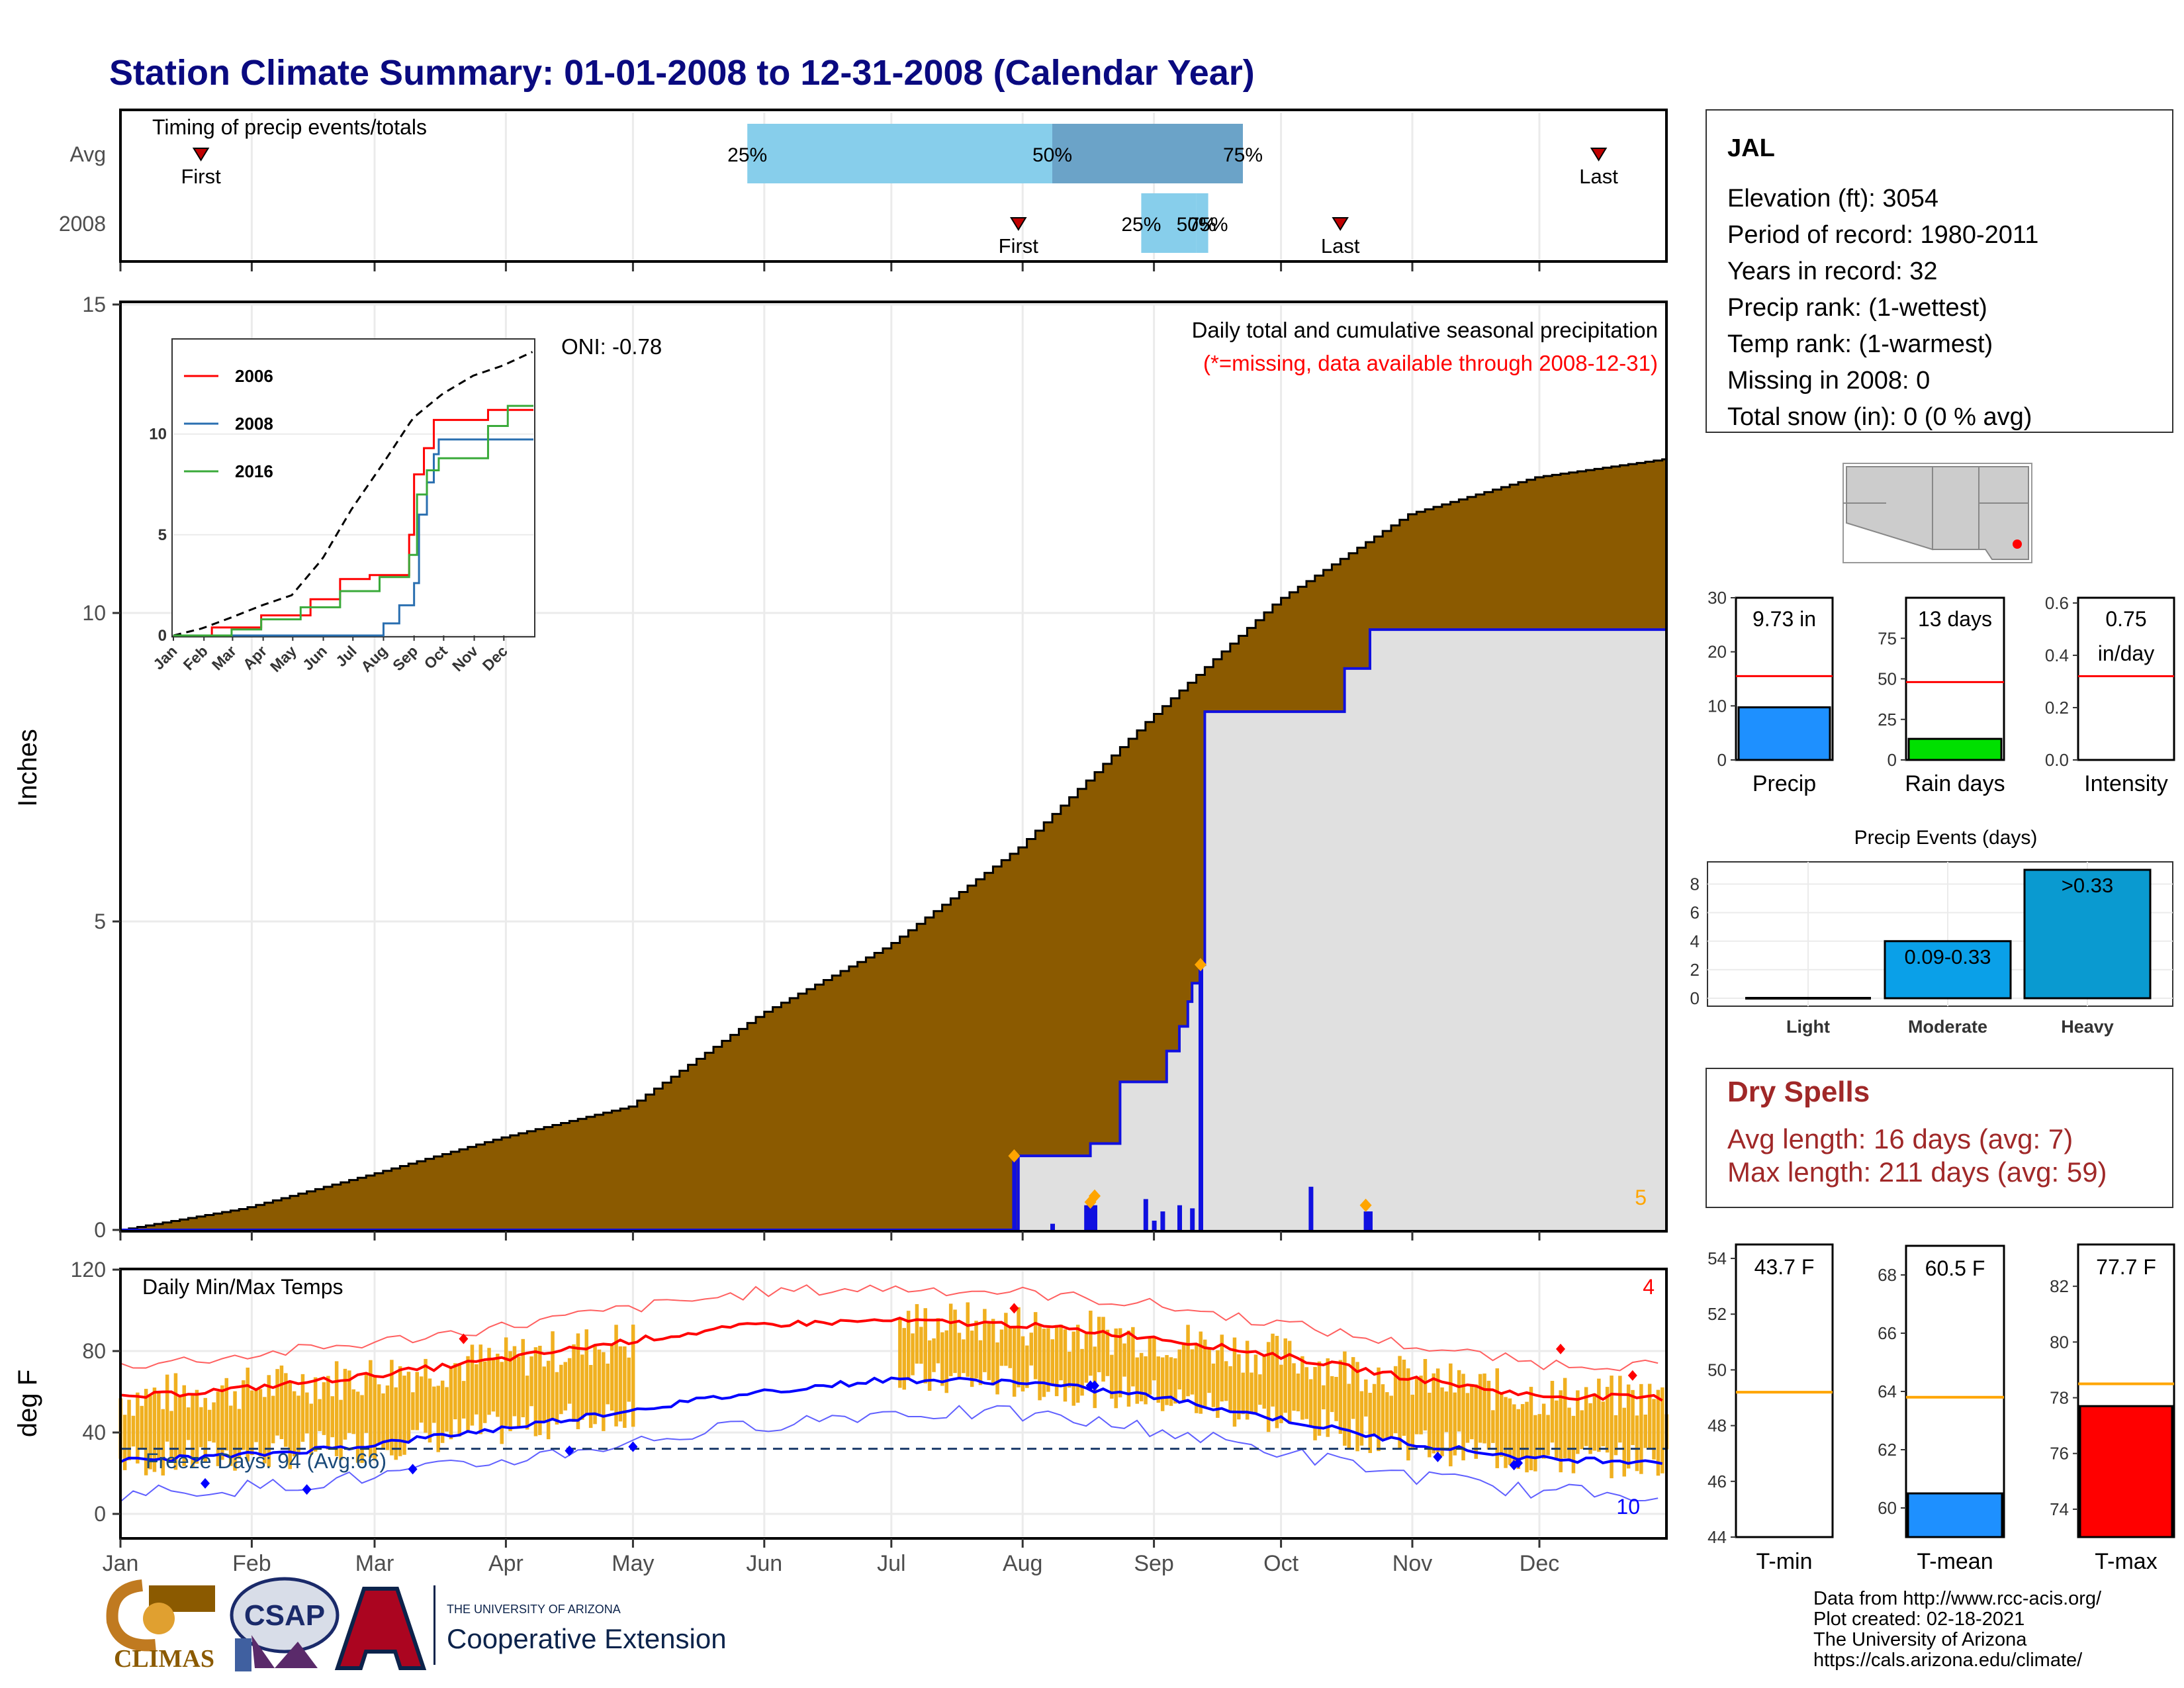  Describe the element at coordinates (2059, 1454) in the screenshot. I see `temp-bar-ytick: 76` at that location.